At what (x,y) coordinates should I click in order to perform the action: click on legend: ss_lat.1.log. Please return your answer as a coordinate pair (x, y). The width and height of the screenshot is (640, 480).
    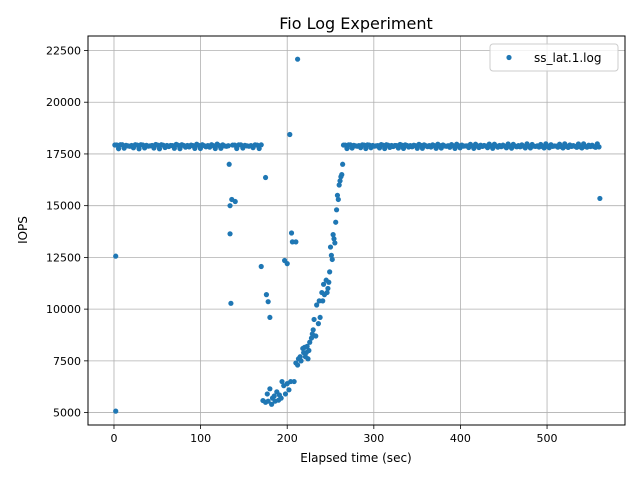
    Looking at the image, I should click on (554, 57).